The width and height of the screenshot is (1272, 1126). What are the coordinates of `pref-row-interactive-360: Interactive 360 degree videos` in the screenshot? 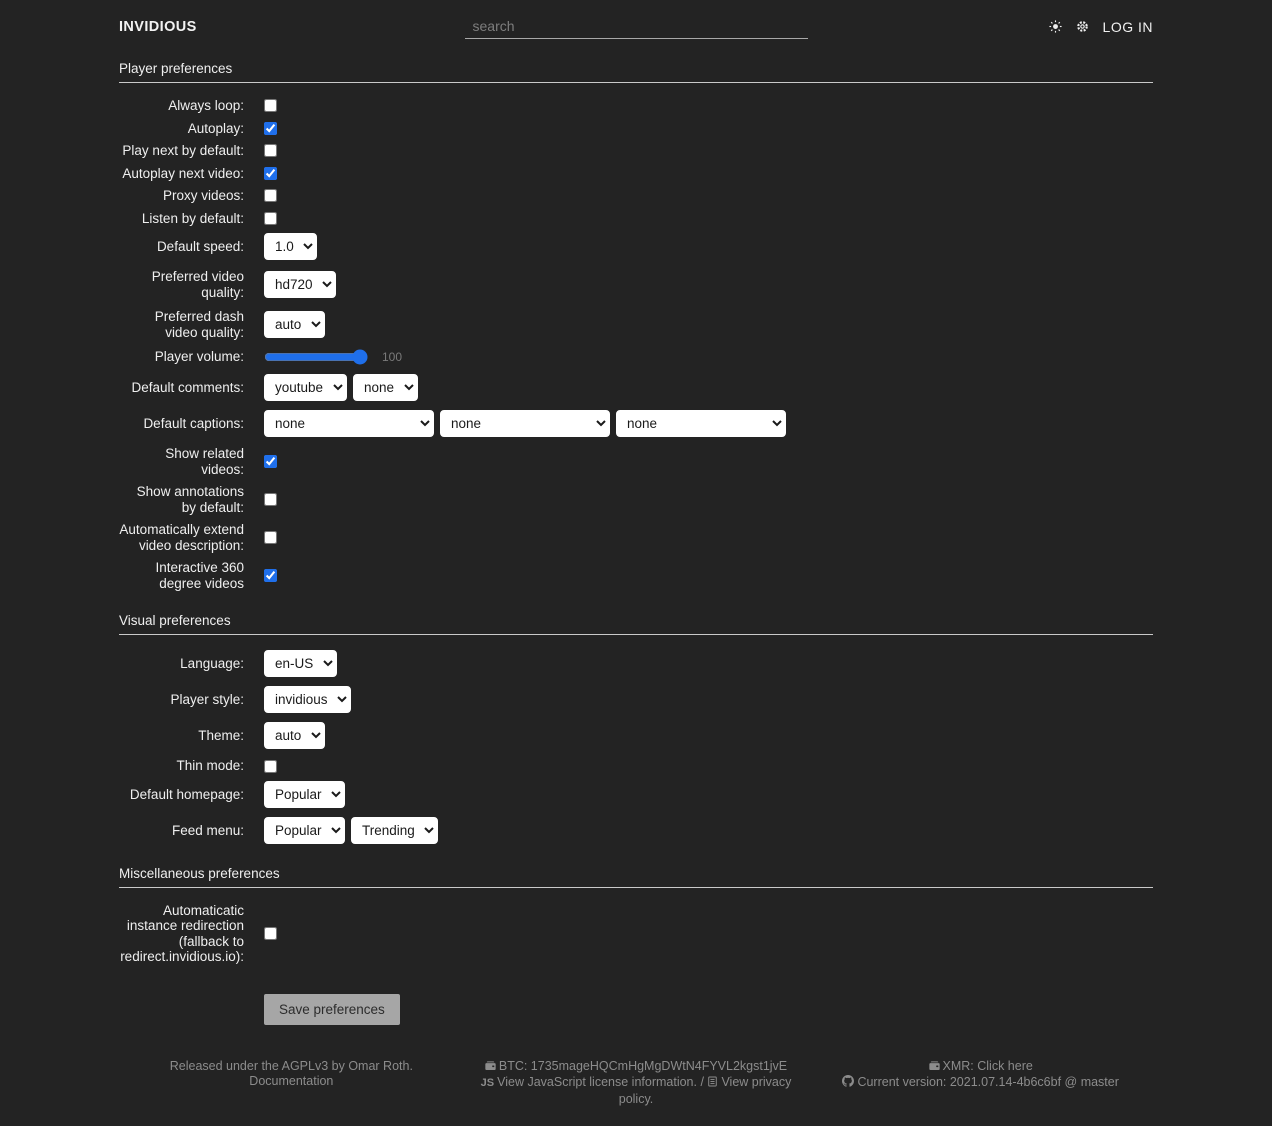 It's located at (636, 575).